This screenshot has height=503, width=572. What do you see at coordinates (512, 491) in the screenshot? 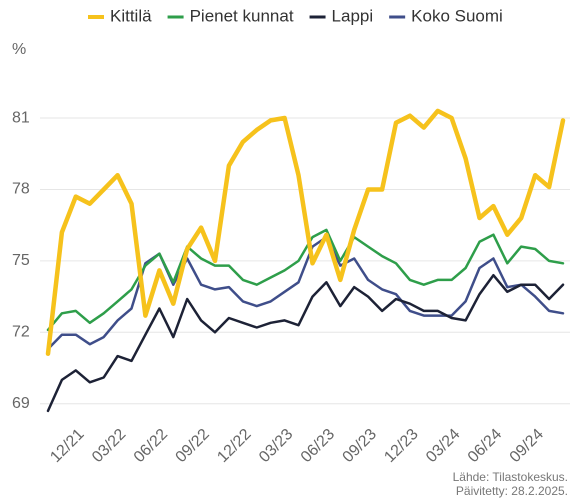
I see `source-note: Päivitetty: 28.2.2025.` at bounding box center [512, 491].